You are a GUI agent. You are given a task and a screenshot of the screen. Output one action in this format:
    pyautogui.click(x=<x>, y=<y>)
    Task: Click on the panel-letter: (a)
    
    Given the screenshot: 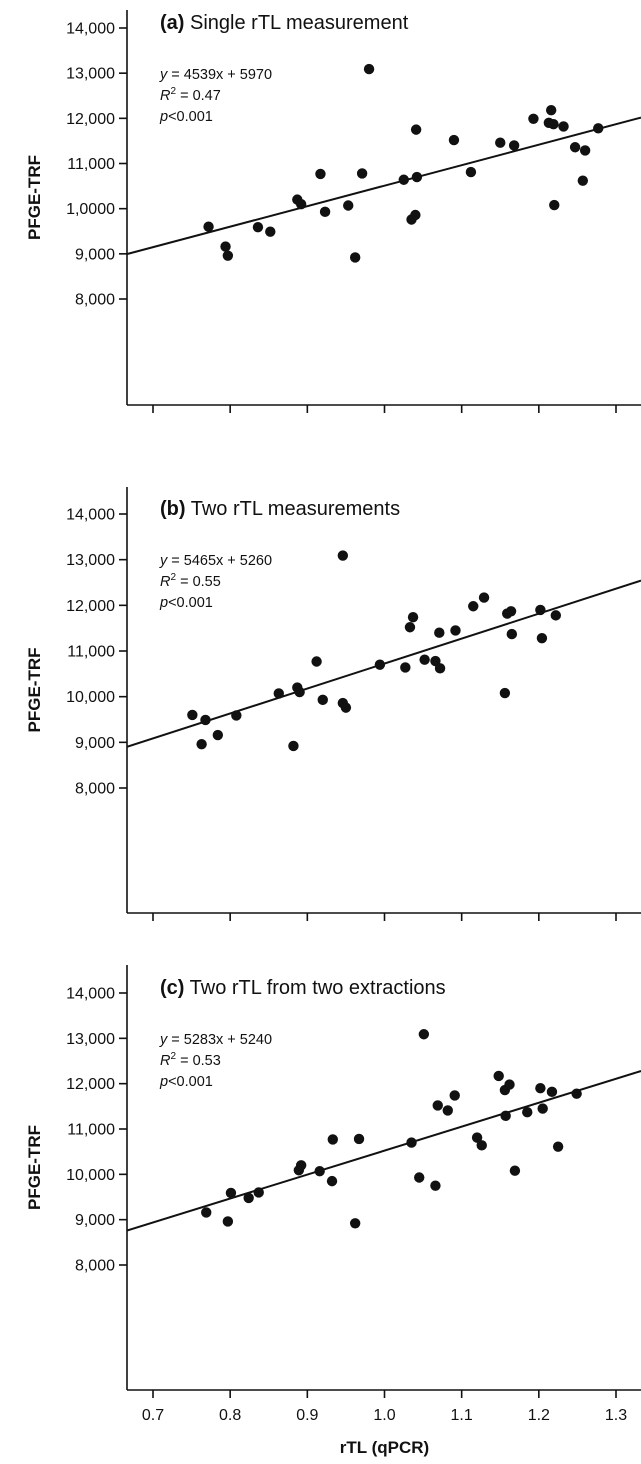 What is the action you would take?
    pyautogui.click(x=172, y=23)
    